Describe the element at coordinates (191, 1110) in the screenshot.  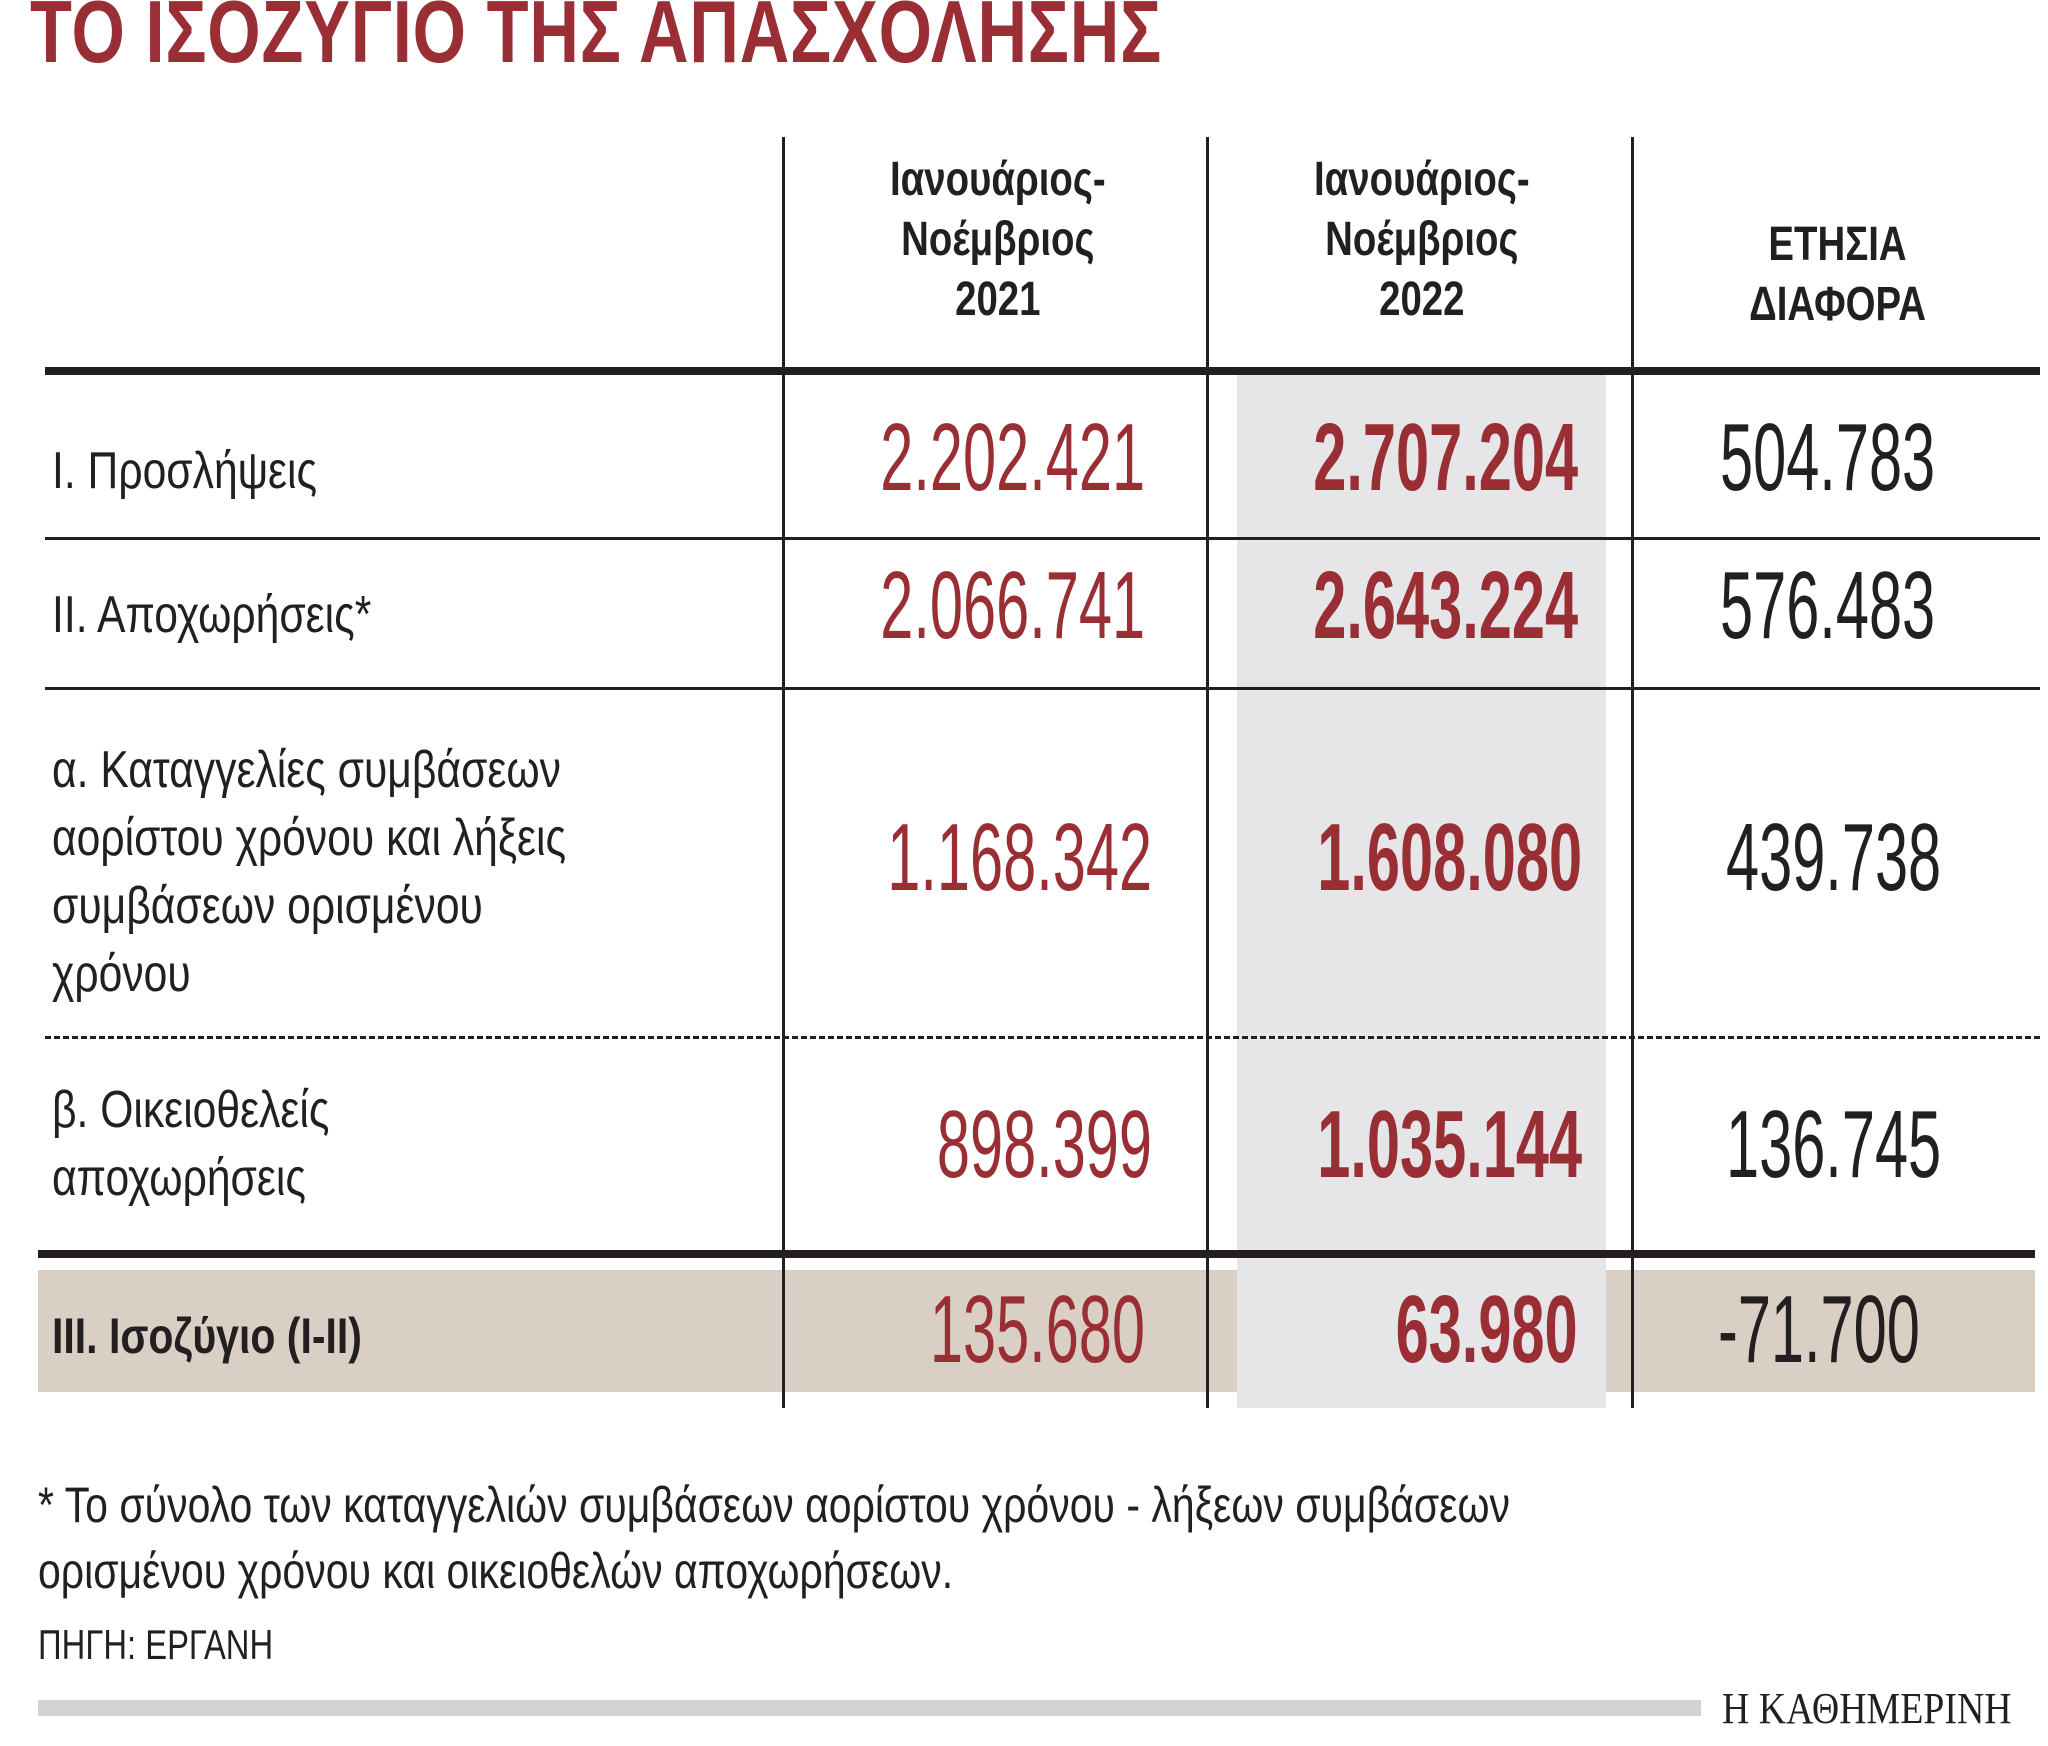
I see `row-label-line: β. Οικειοθελείς` at that location.